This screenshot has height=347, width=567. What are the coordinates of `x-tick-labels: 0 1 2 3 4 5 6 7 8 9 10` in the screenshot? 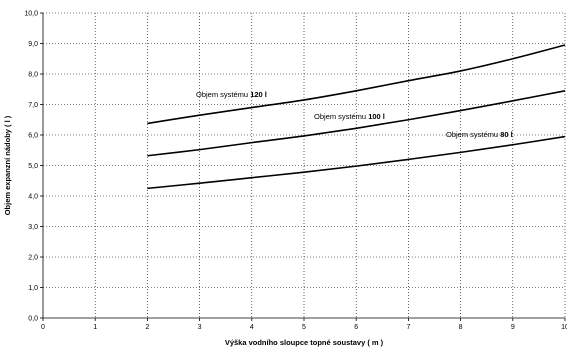 It's located at (304, 327).